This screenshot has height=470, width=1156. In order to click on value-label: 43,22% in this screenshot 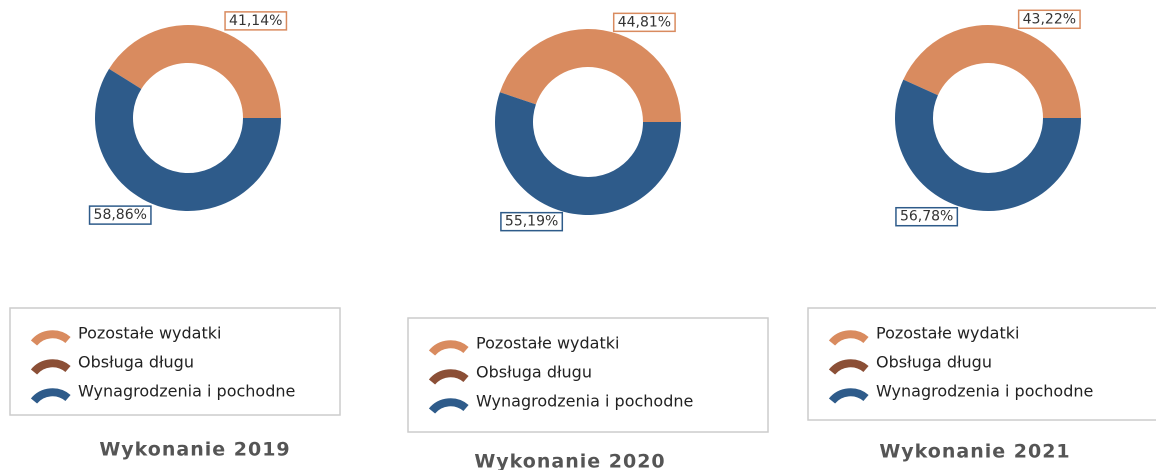, I will do `click(1049, 19)`.